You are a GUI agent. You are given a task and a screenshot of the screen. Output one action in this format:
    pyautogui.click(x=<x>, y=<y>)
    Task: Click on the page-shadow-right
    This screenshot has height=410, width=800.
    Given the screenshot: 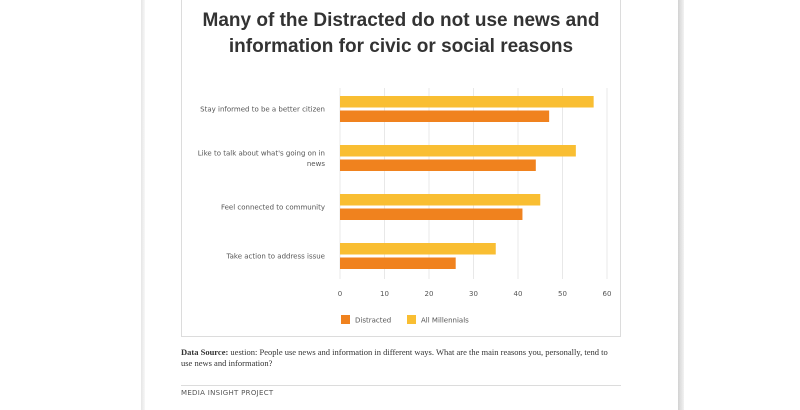 What is the action you would take?
    pyautogui.click(x=681, y=205)
    